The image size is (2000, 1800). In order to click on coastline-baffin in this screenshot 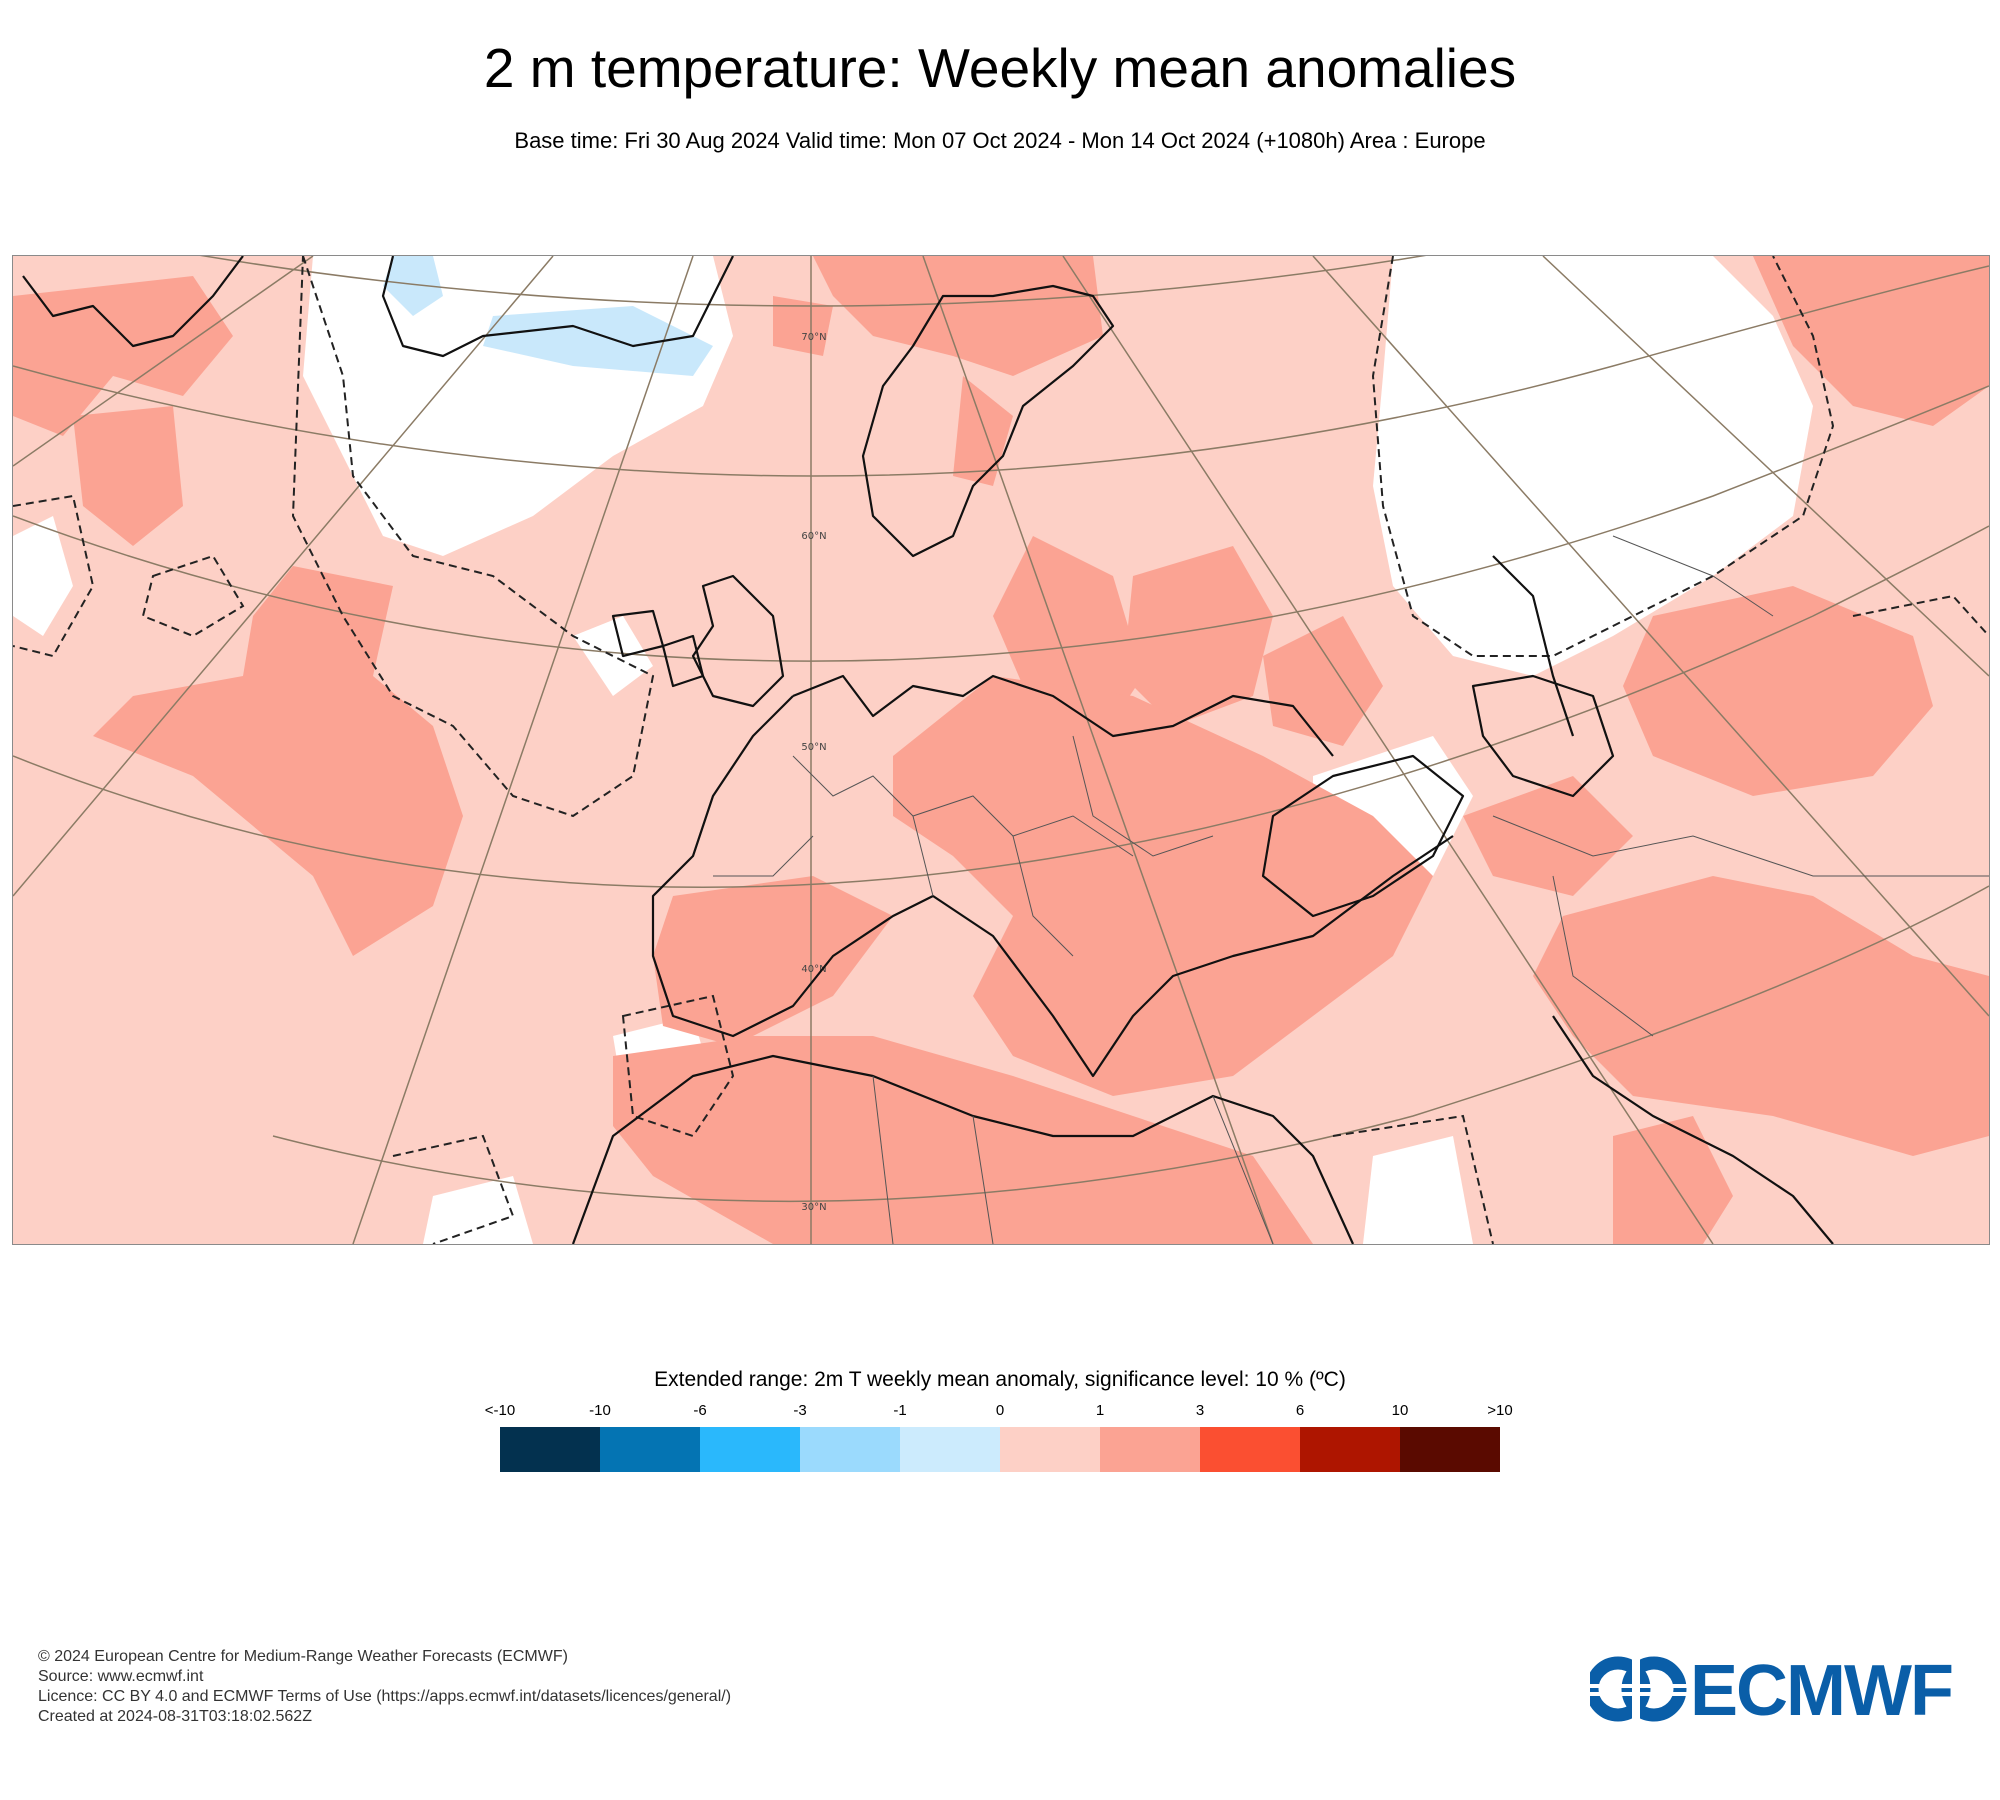, I will do `click(133, 302)`.